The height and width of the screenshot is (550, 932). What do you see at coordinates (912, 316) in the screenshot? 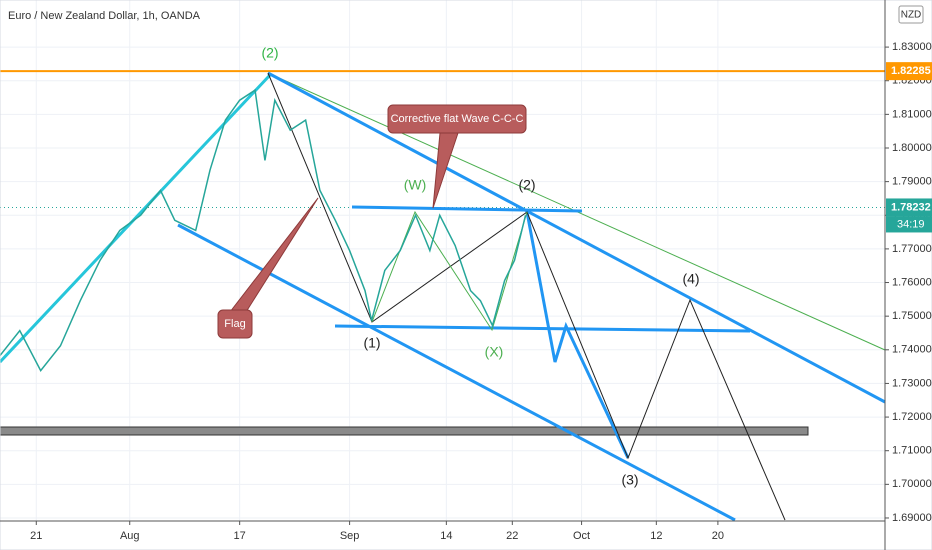
I see `y-tick-label: 1.75000` at bounding box center [912, 316].